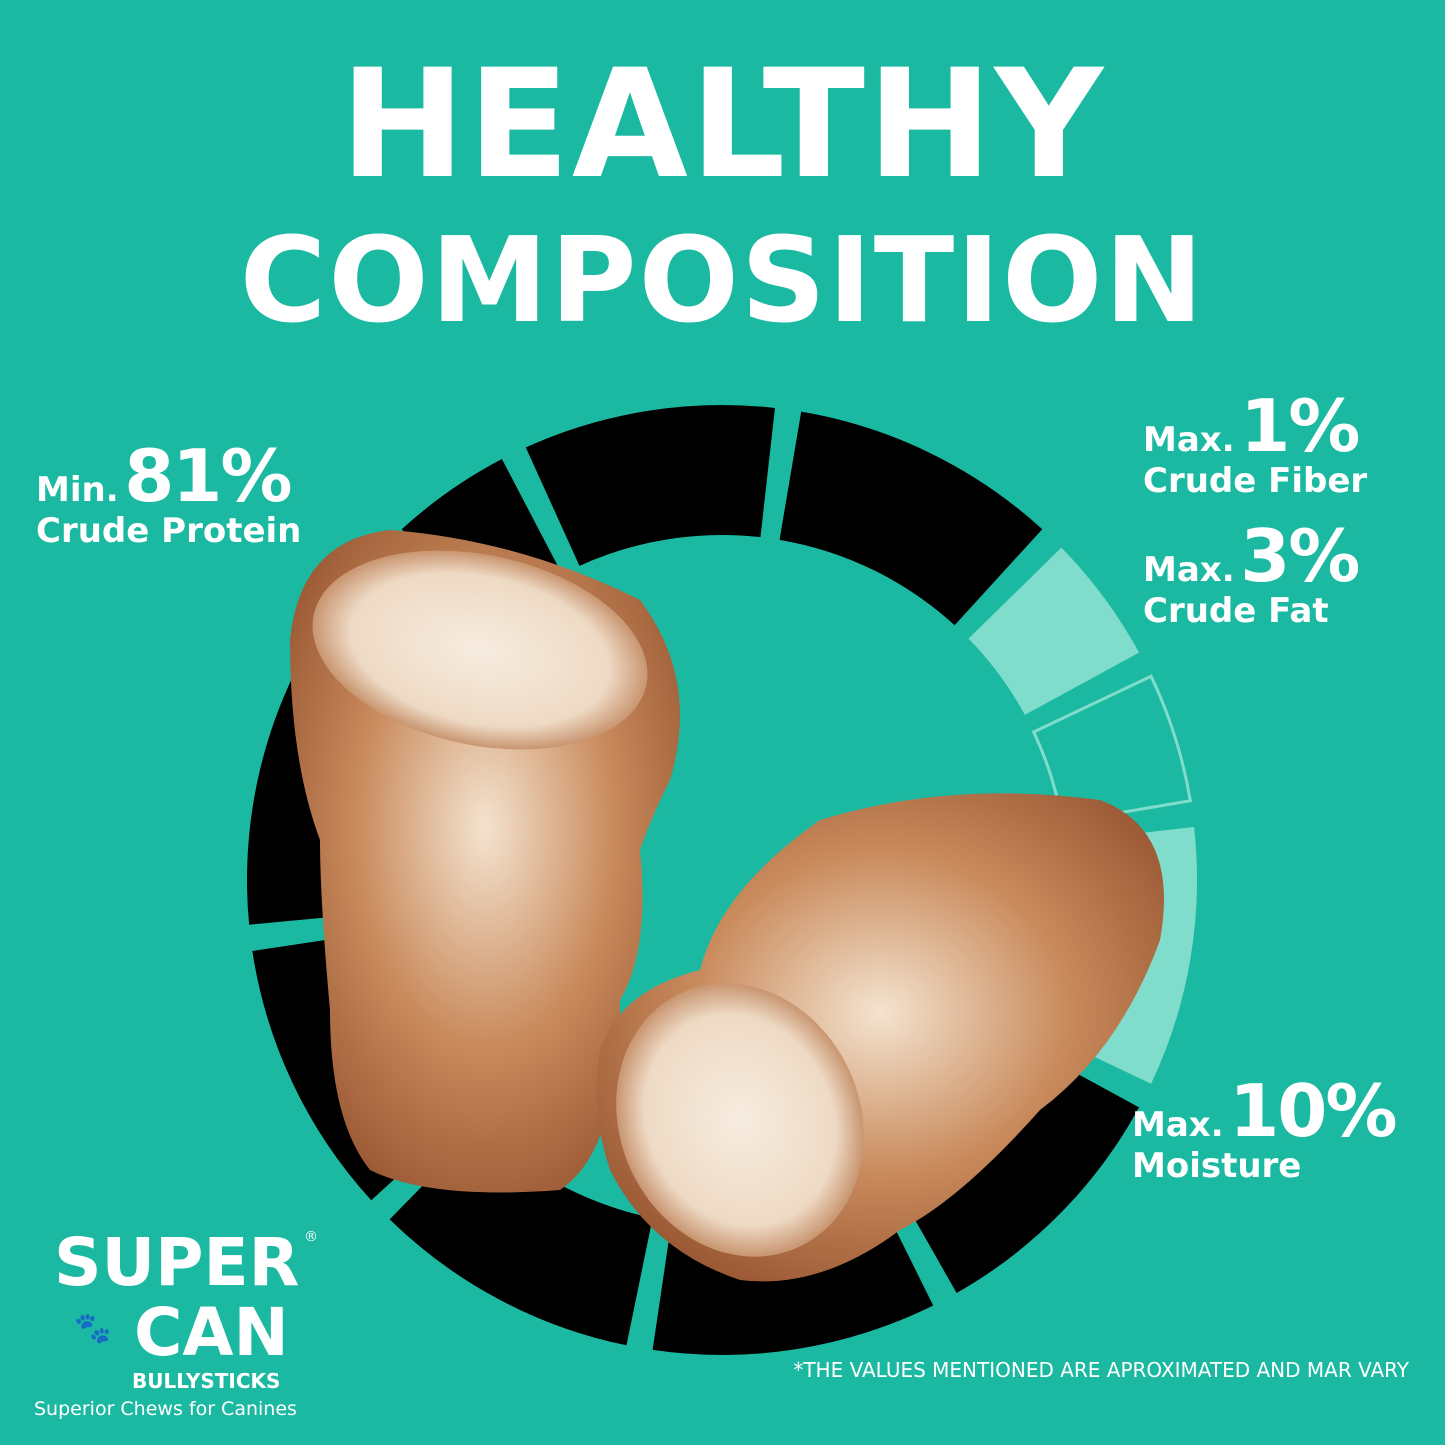  I want to click on stat-value: 3%, so click(1300, 556).